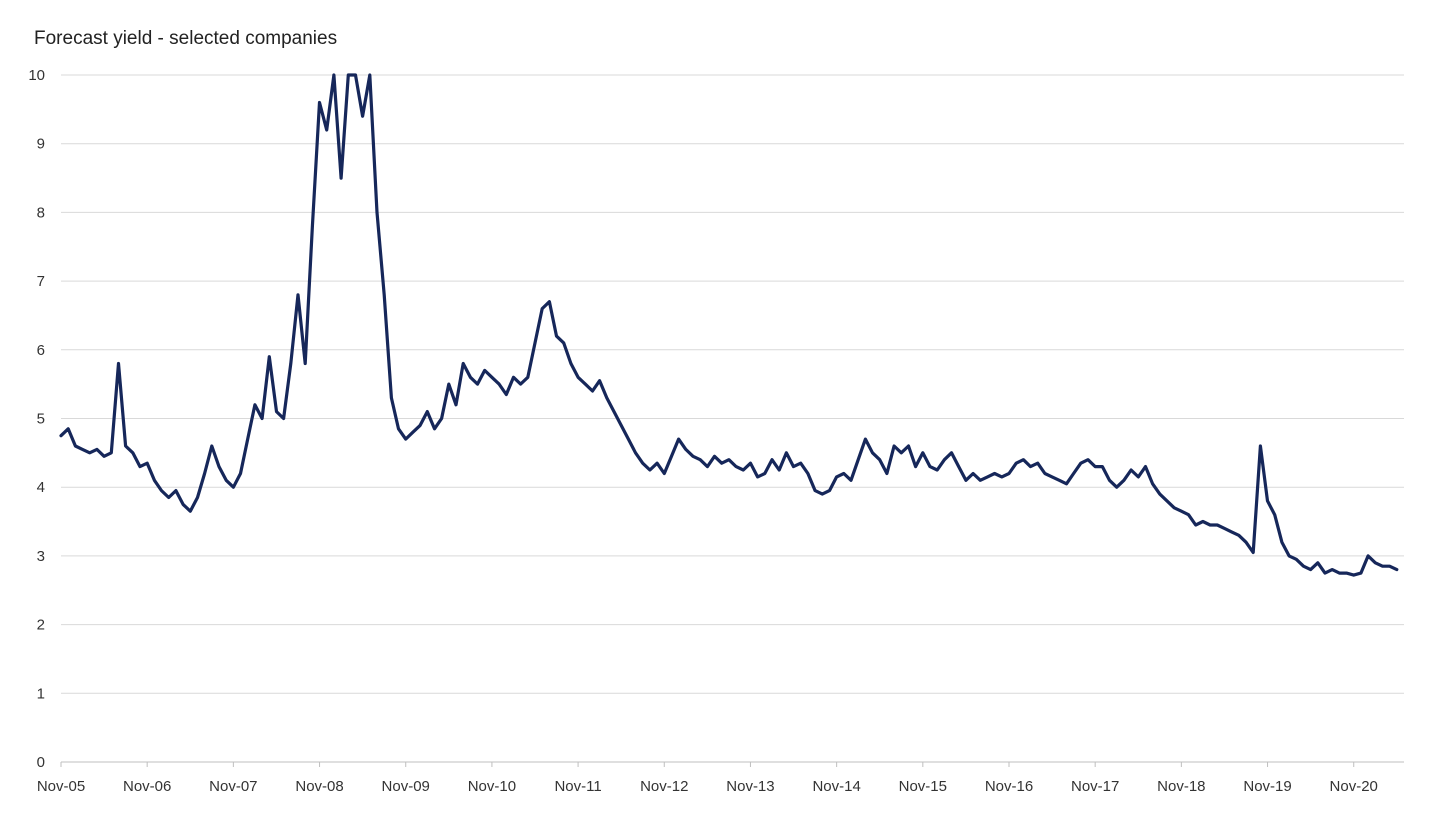 Image resolution: width=1442 pixels, height=832 pixels. Describe the element at coordinates (664, 786) in the screenshot. I see `x-tick-label: Nov-12` at that location.